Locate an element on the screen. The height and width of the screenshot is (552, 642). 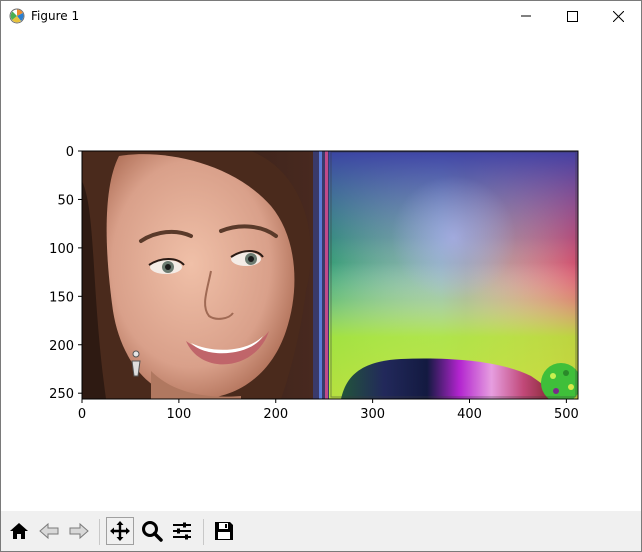
window-title: Figure 1 is located at coordinates (55, 16).